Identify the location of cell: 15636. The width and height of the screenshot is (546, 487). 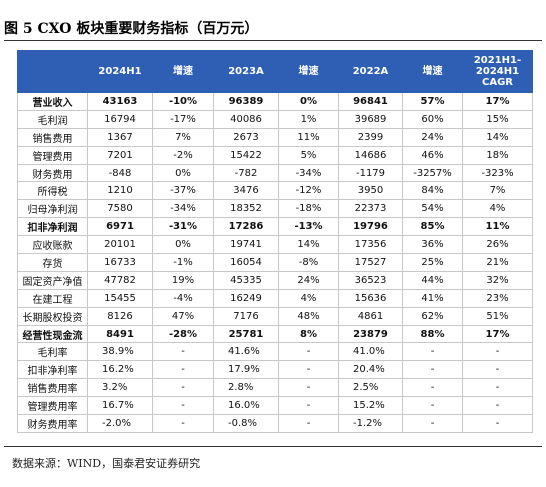
(370, 298).